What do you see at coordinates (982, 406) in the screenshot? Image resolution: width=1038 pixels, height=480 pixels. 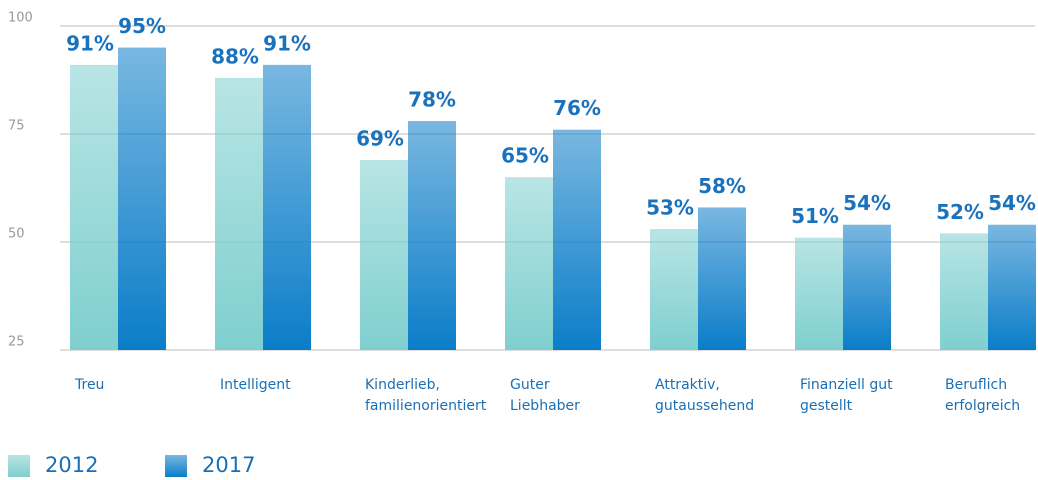 I see `x-tick-line: erfolgreich` at bounding box center [982, 406].